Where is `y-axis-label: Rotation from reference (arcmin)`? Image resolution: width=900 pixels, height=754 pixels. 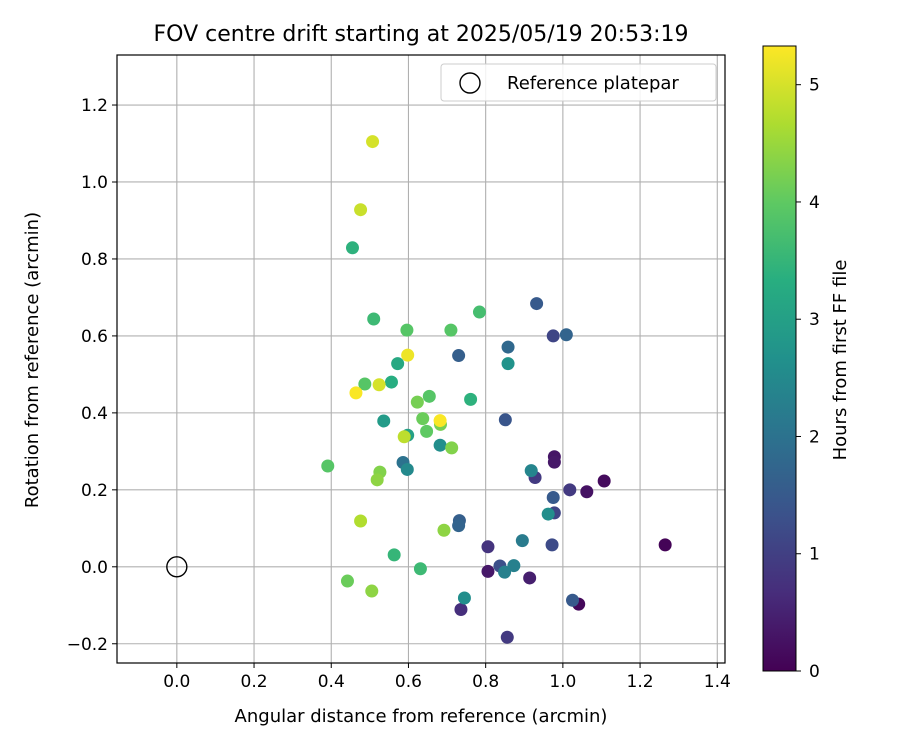 y-axis-label: Rotation from reference (arcmin) is located at coordinates (32, 360).